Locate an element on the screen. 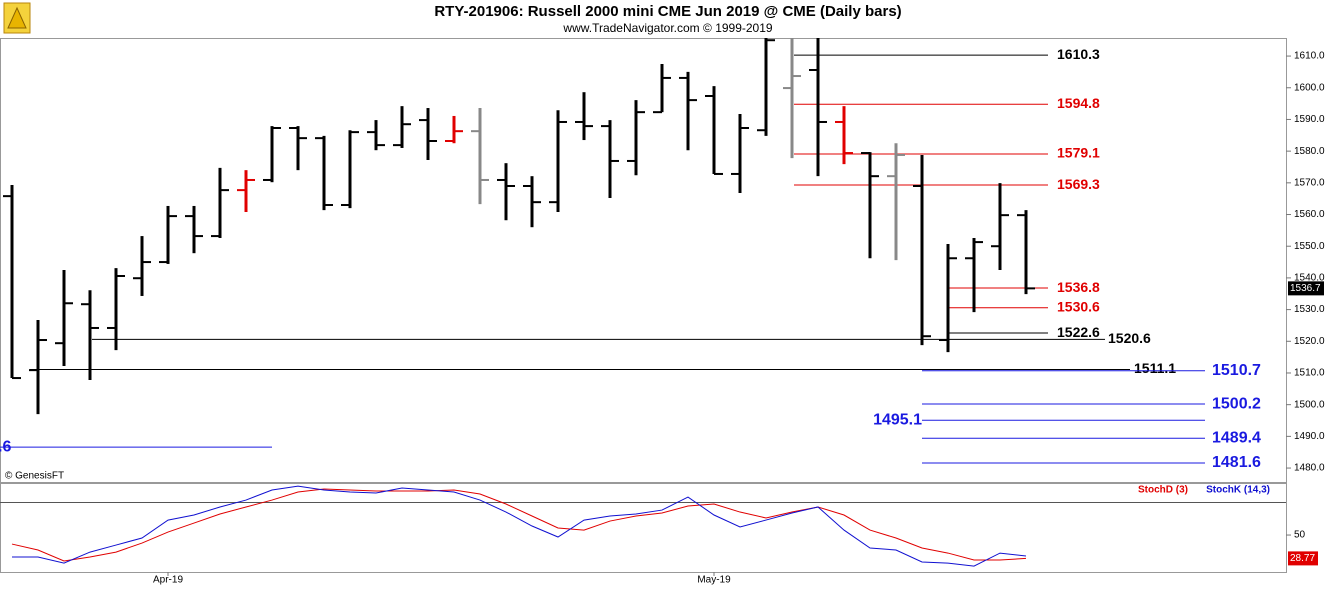  logo-mark is located at coordinates (17, 17).